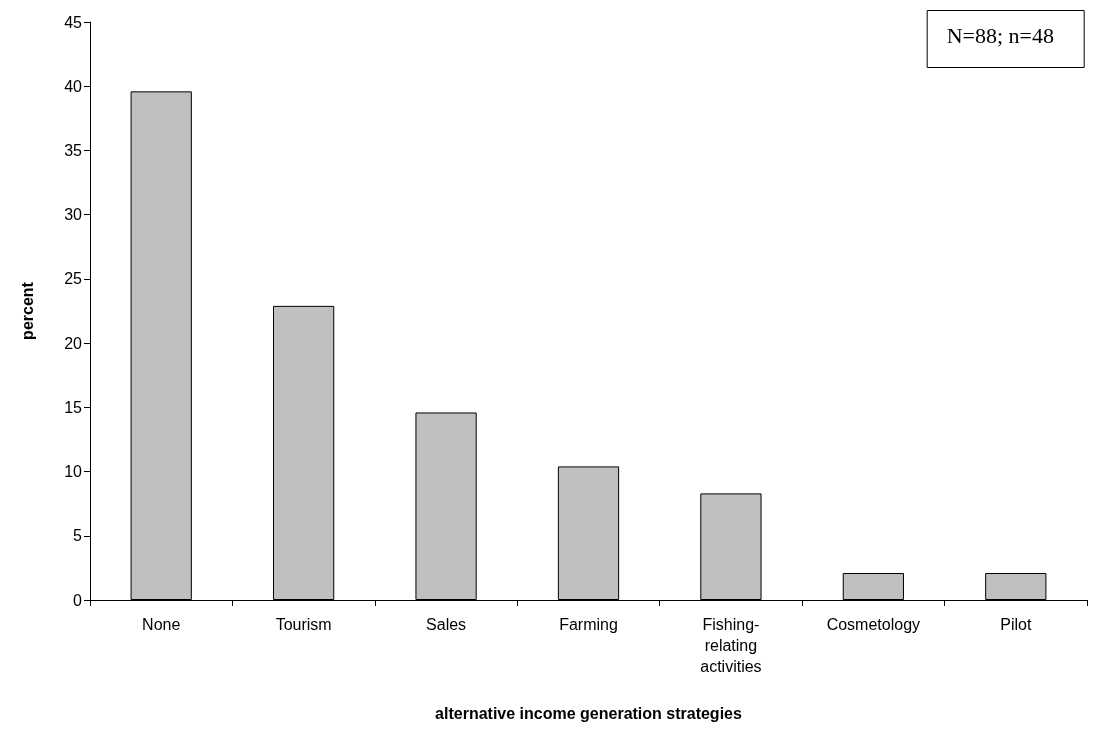  Describe the element at coordinates (73, 22) in the screenshot. I see `y-tick-label: 45` at that location.